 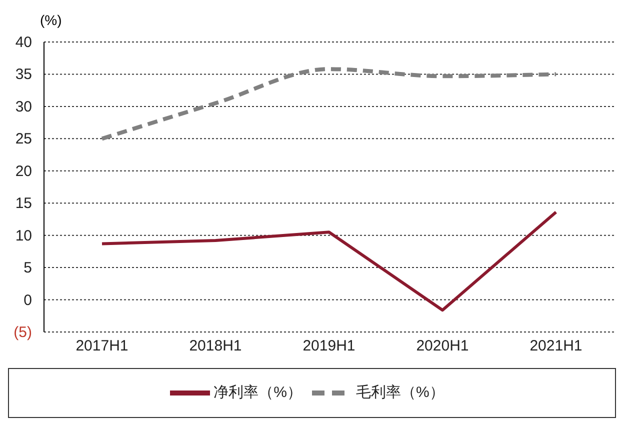 I want to click on y-tick-label: 0, so click(x=28, y=300).